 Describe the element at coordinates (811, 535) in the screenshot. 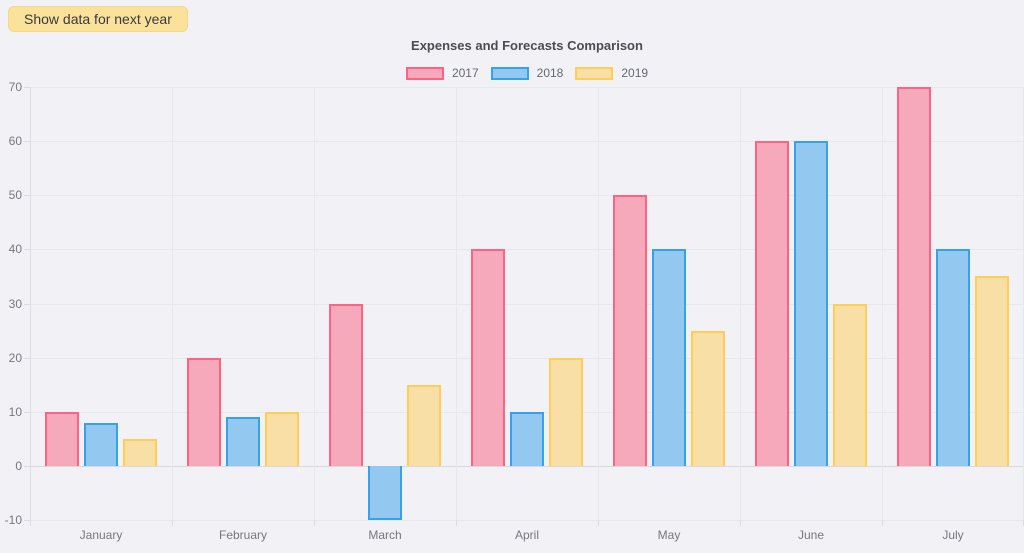

I see `x-axis-label: June` at that location.